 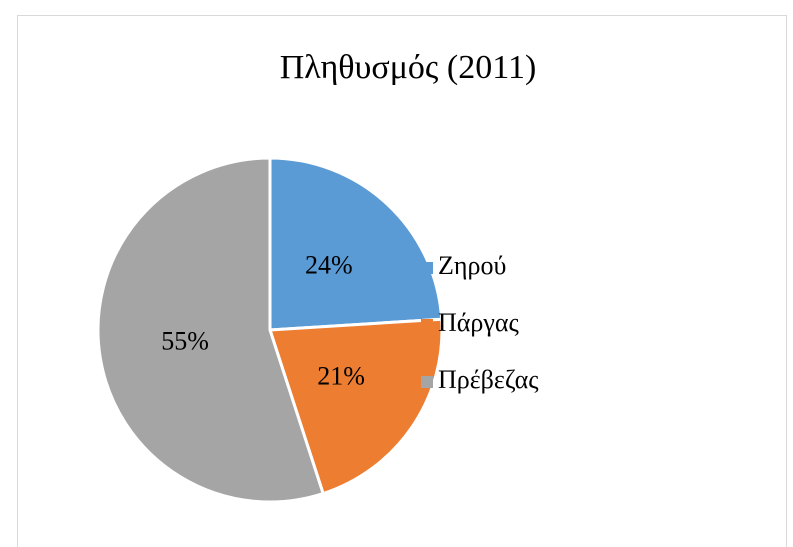 What do you see at coordinates (408, 67) in the screenshot?
I see `chart-title: Πληθυσμός (2011)` at bounding box center [408, 67].